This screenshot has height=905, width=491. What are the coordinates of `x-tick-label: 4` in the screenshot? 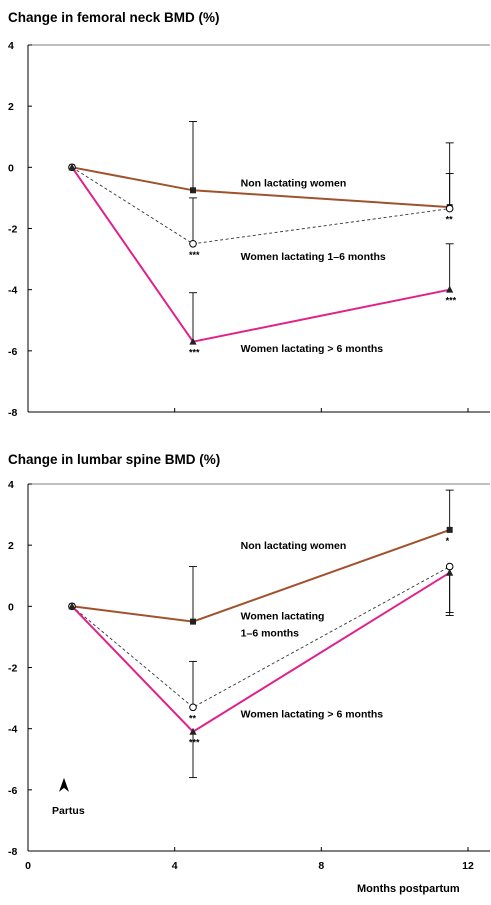 It's located at (175, 866).